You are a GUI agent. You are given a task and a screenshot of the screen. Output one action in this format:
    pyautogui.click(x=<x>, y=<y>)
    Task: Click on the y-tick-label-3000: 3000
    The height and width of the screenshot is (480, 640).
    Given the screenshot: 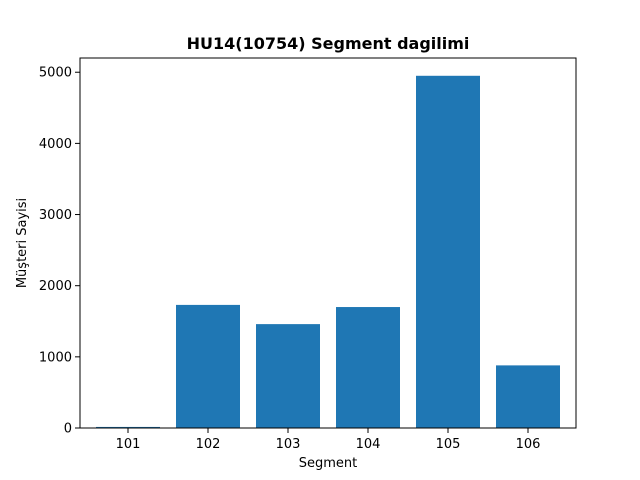 What is the action you would take?
    pyautogui.click(x=55, y=215)
    